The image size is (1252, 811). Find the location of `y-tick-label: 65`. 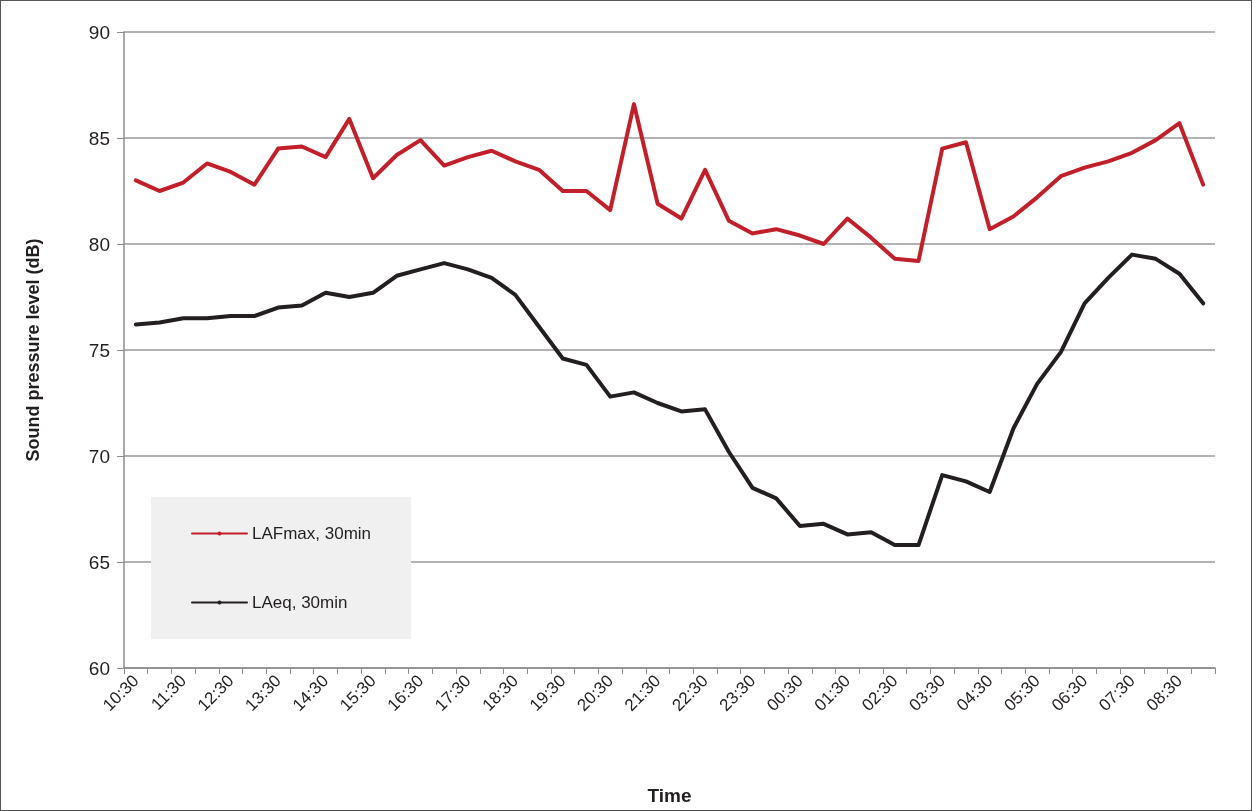

y-tick-label: 65 is located at coordinates (99, 562).